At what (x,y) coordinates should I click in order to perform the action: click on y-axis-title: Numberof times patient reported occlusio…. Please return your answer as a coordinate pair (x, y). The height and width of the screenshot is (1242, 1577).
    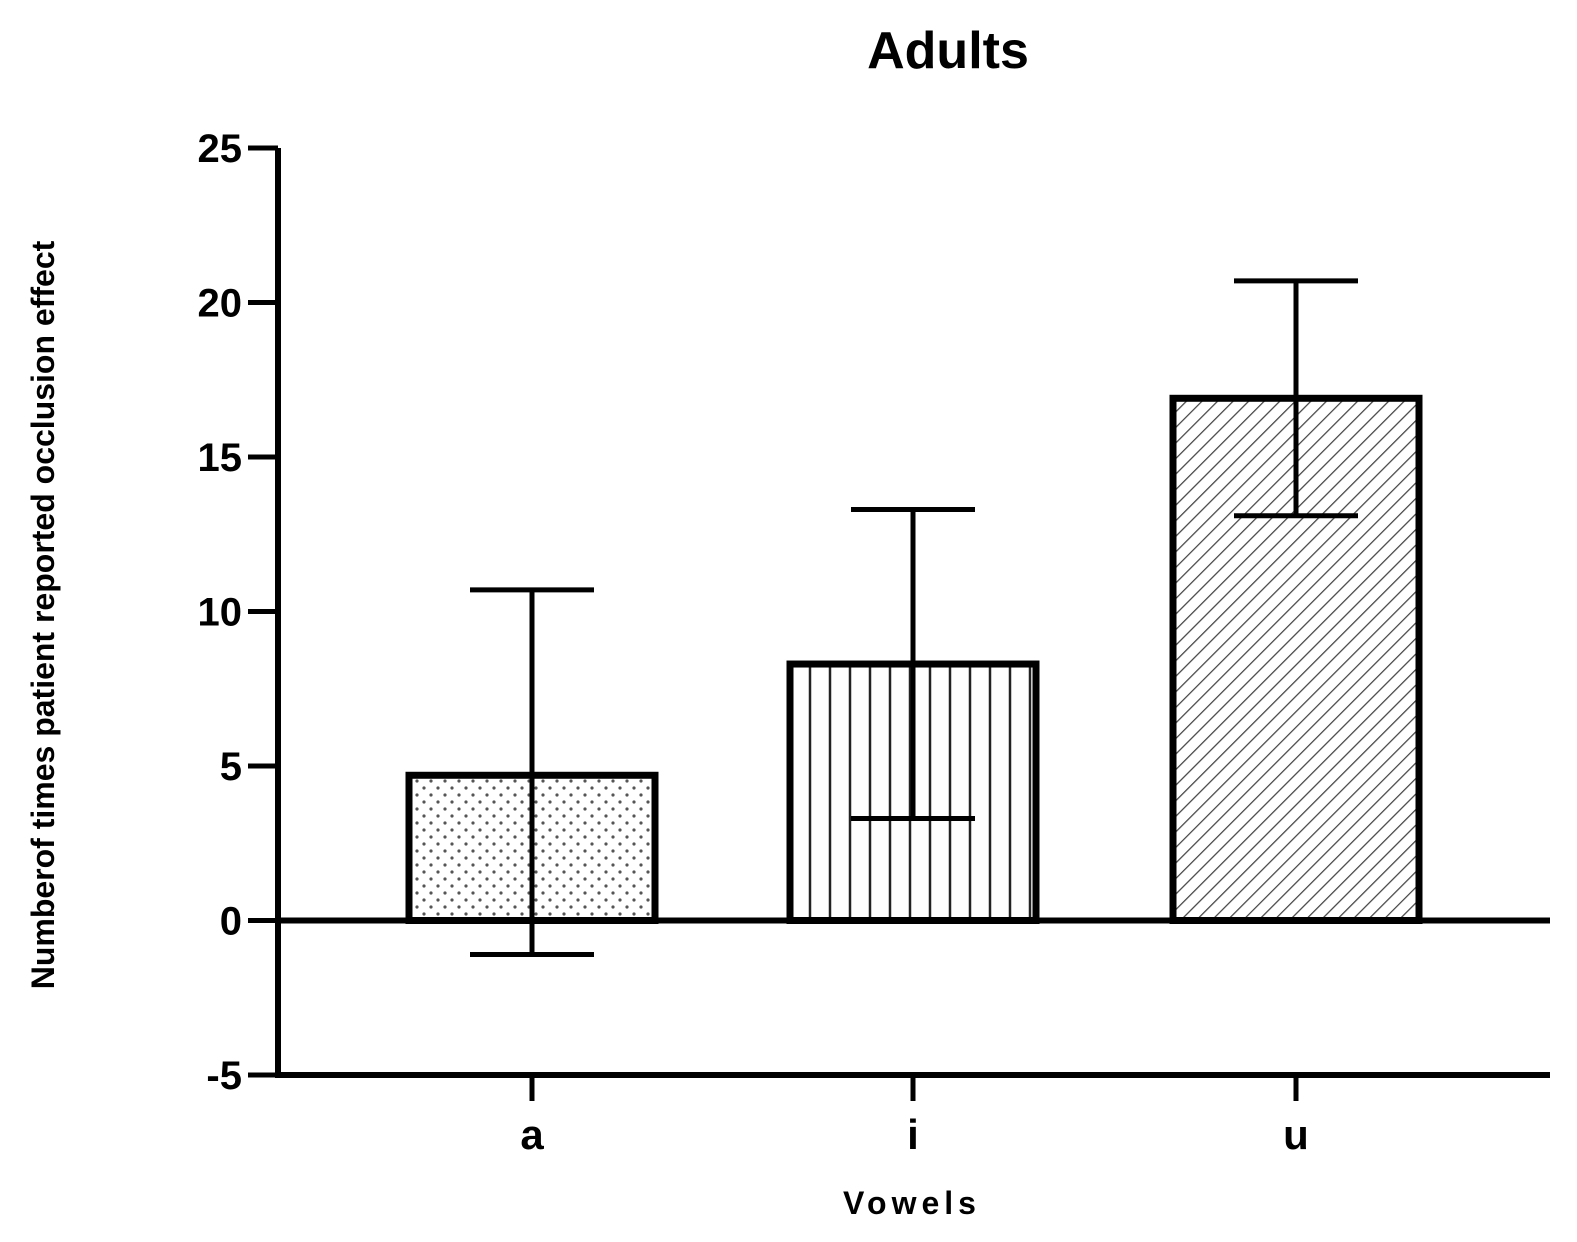
    Looking at the image, I should click on (43, 614).